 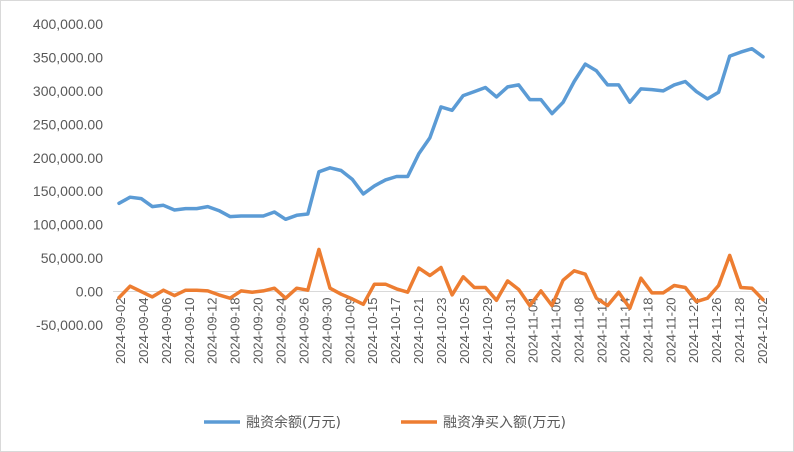 I want to click on y-tick-label: 300,000.00, so click(x=68, y=91).